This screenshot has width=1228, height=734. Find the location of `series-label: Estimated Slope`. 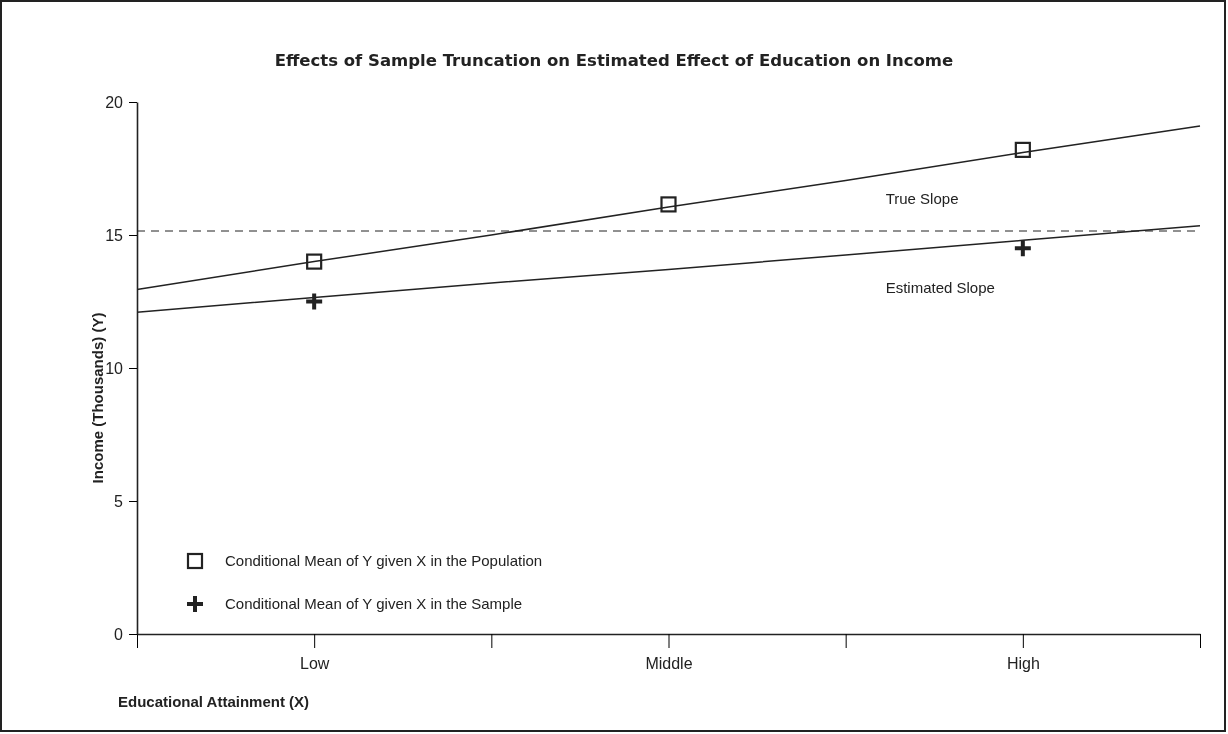

series-label: Estimated Slope is located at coordinates (940, 287).